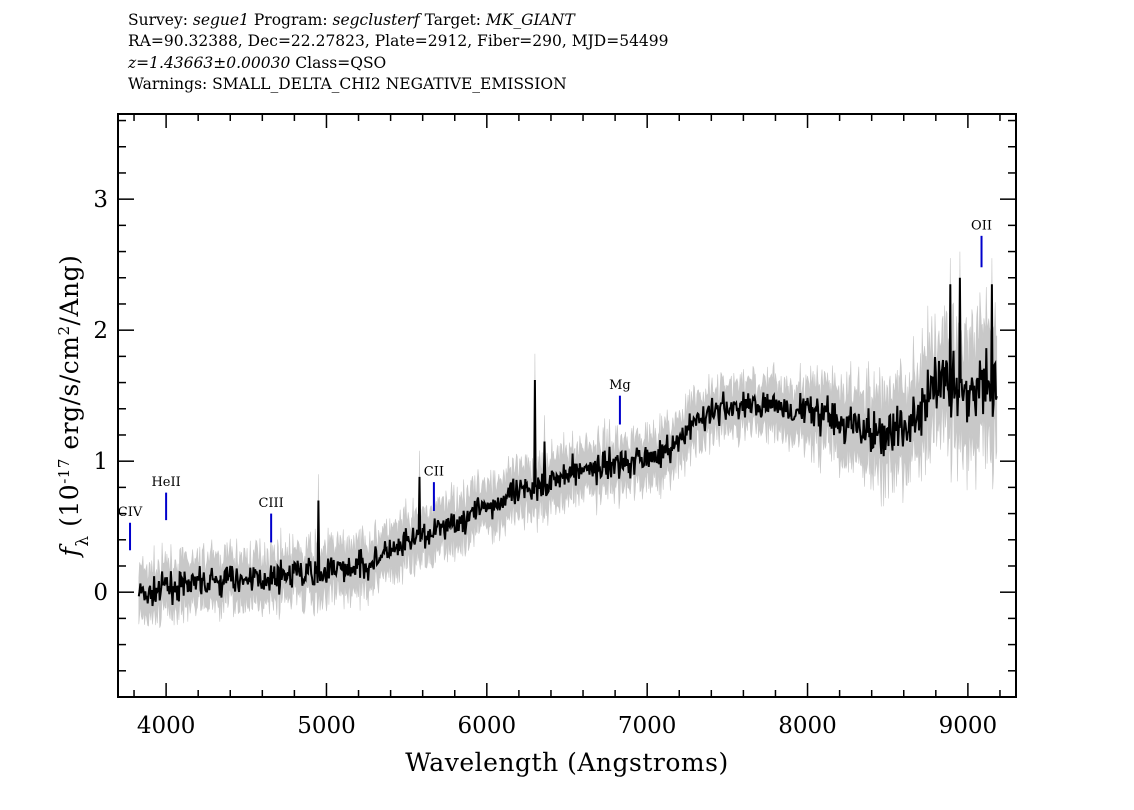 This screenshot has width=1134, height=810. I want to click on target-label: Target:, so click(452, 20).